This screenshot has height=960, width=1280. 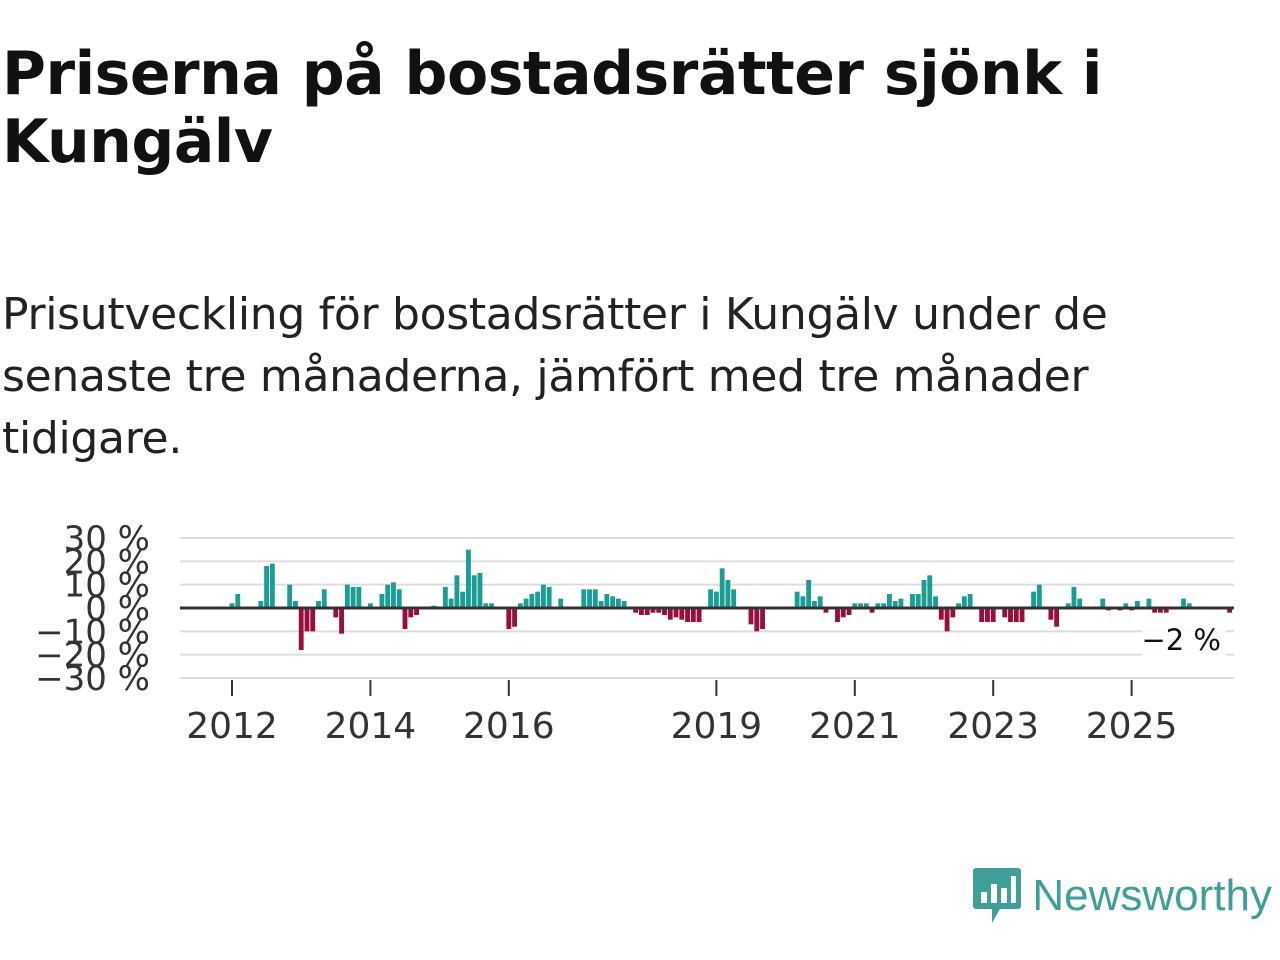 I want to click on last-value-label: −2 %, so click(x=1181, y=640).